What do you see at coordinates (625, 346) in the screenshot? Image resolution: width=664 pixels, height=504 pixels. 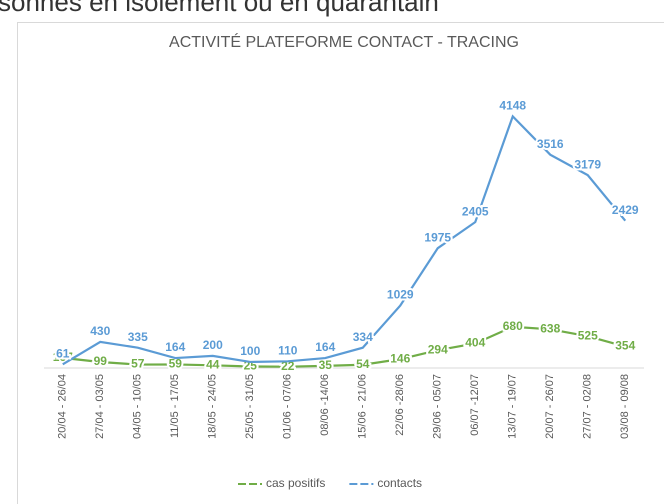 I see `data-label: 354` at bounding box center [625, 346].